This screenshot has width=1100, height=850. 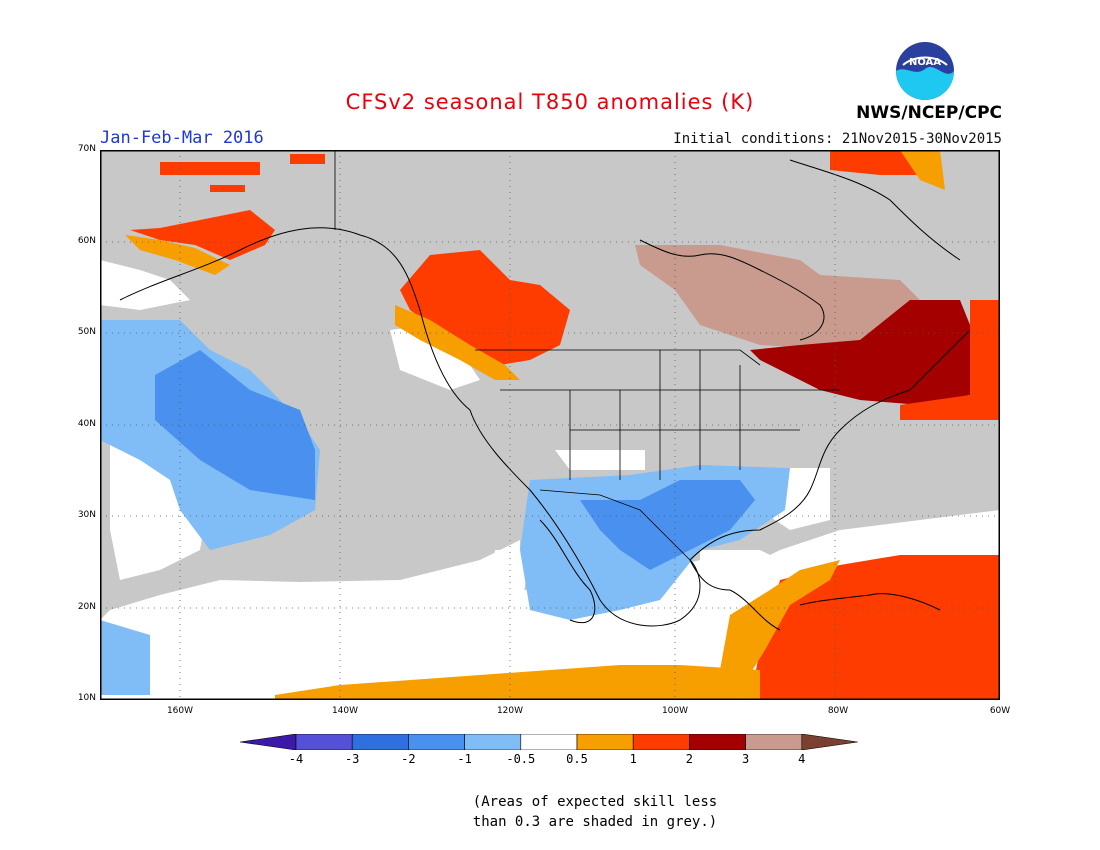 I want to click on warm-anomaly-atlantic-coast, so click(x=950, y=360).